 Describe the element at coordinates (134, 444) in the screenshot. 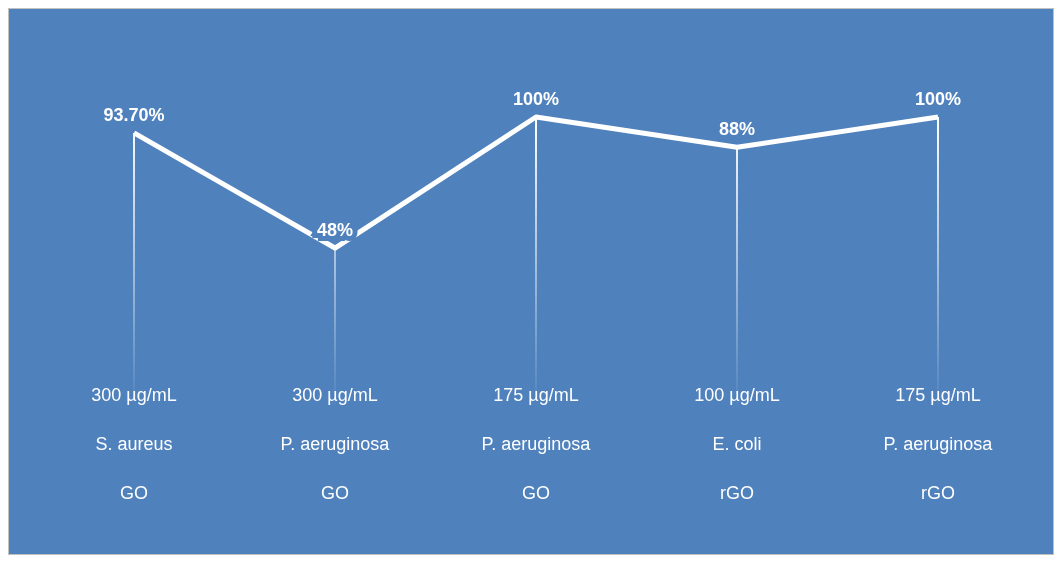

I see `category-label: 300 µg/mL S. aureus GO` at that location.